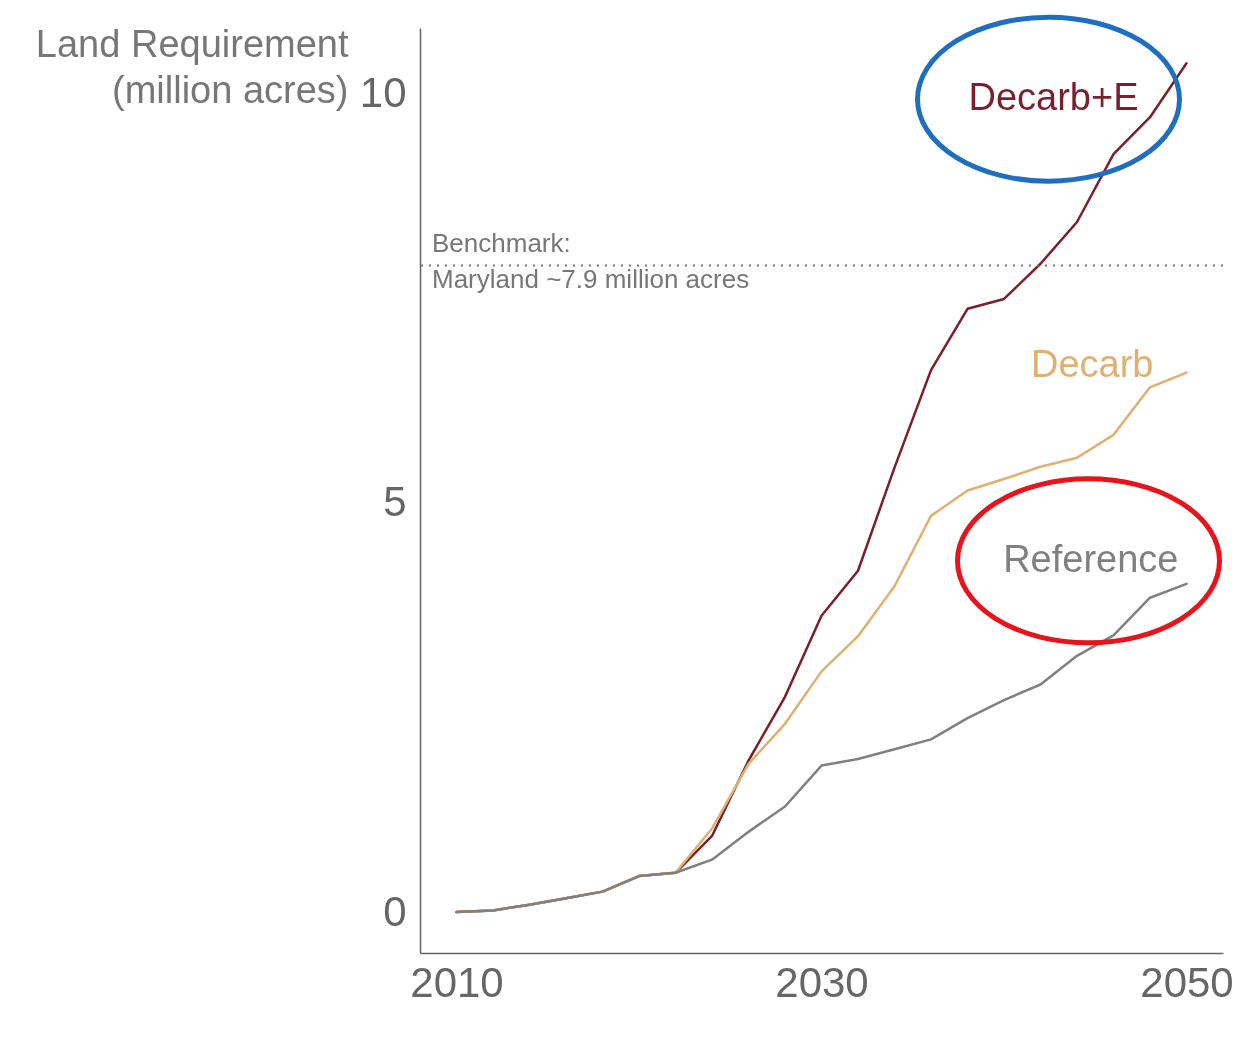 This screenshot has height=1037, width=1248. I want to click on series-label: Decarb, so click(1092, 363).